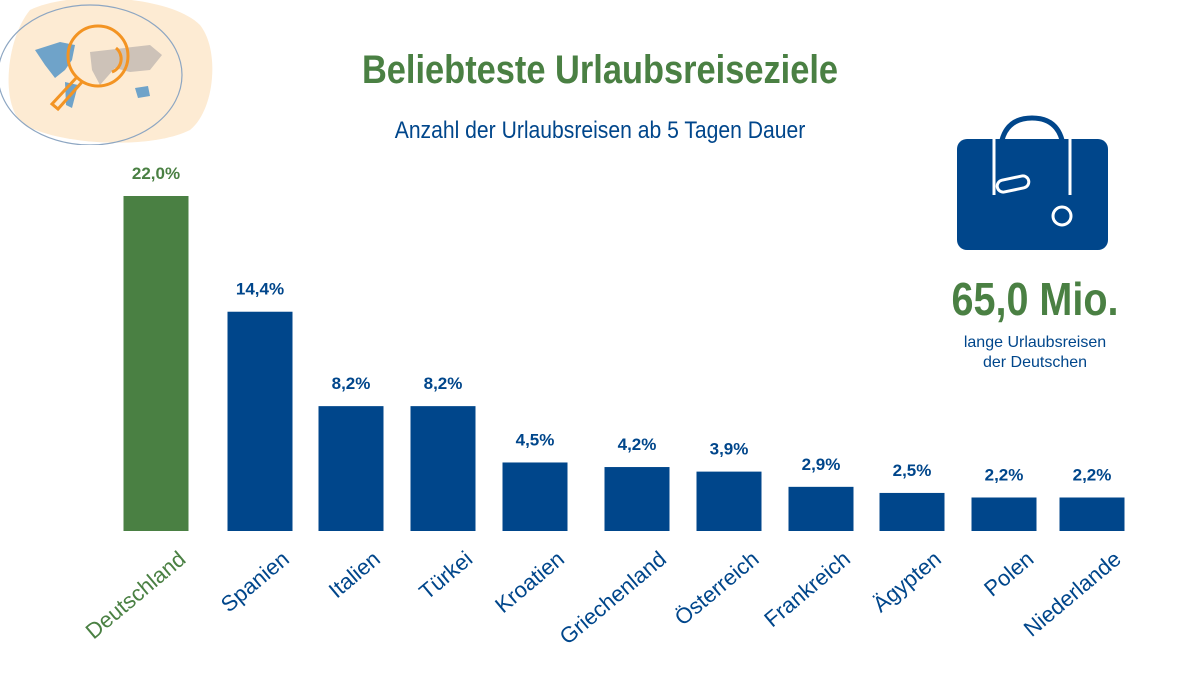 Image resolution: width=1200 pixels, height=675 pixels. What do you see at coordinates (912, 470) in the screenshot?
I see `data-label: 2,5%` at bounding box center [912, 470].